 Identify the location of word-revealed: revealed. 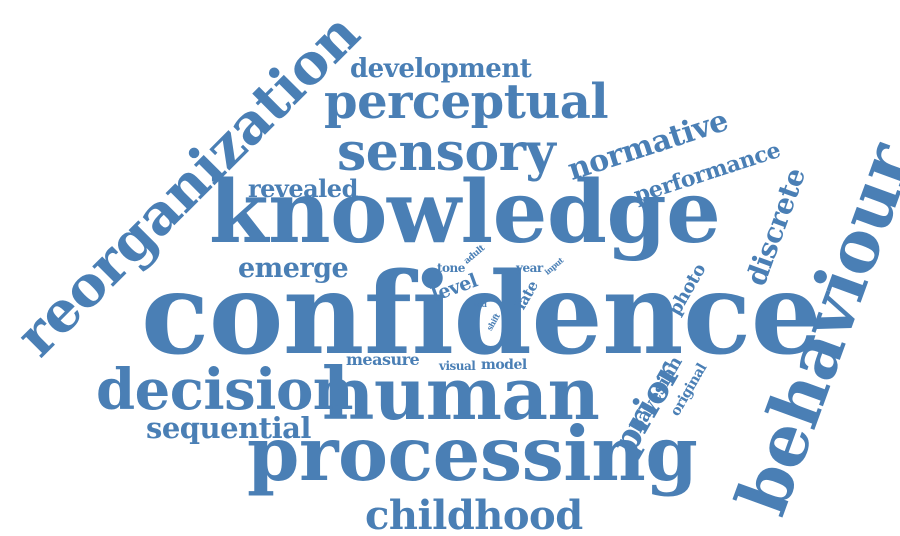
(303, 188).